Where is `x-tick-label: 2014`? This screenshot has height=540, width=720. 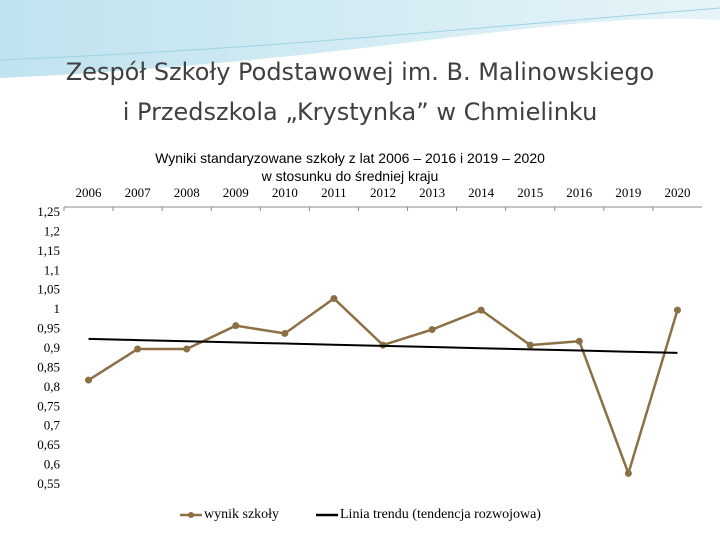
x-tick-label: 2014 is located at coordinates (481, 192).